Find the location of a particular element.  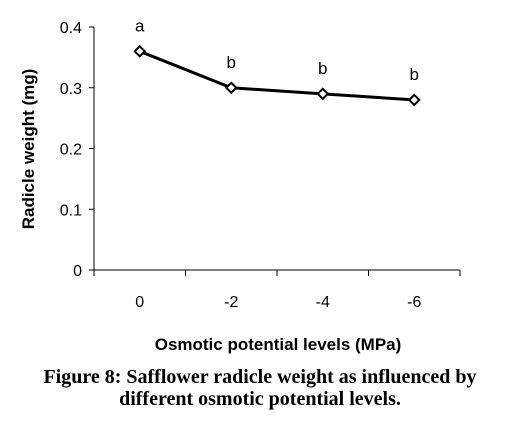

y-tick-label: 0 is located at coordinates (77, 271).